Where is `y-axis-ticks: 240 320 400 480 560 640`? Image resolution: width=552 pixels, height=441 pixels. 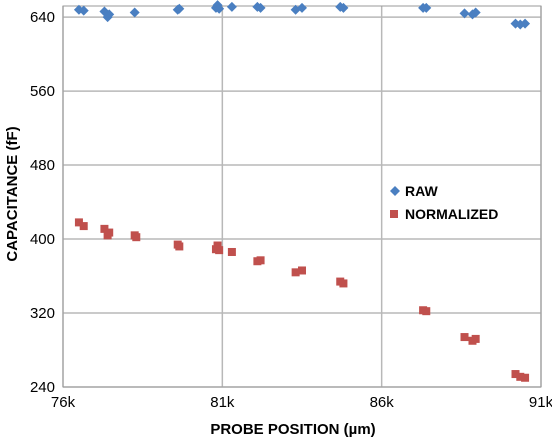
y-axis-ticks: 240 320 400 480 560 640 is located at coordinates (42, 202).